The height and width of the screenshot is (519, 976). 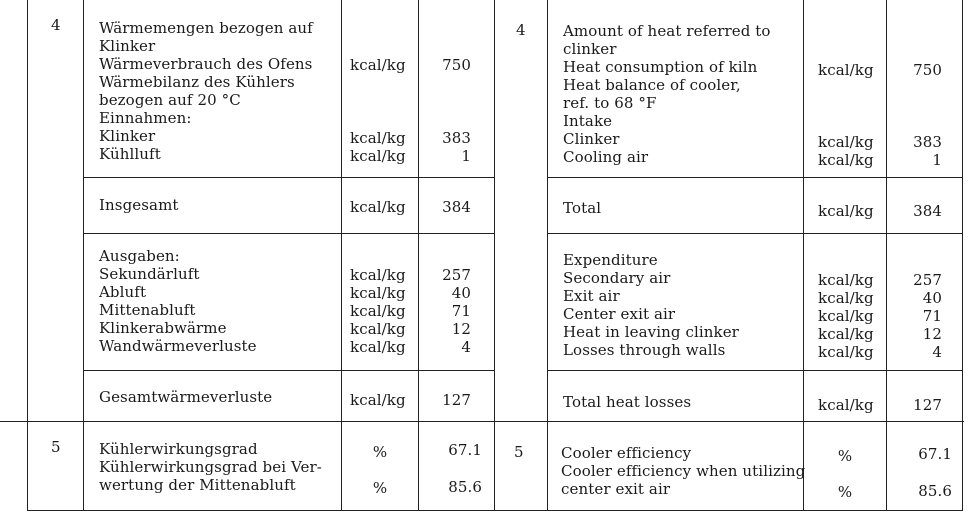 I want to click on row-divider-de-total-bottom, so click(x=288, y=234).